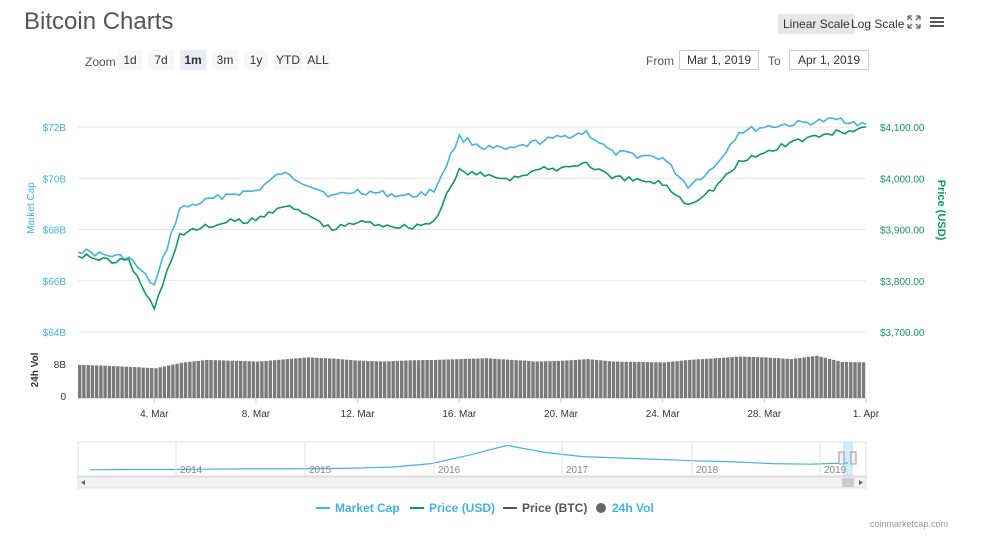  Describe the element at coordinates (154, 414) in the screenshot. I see `x-tick-label: 4. Mar` at that location.